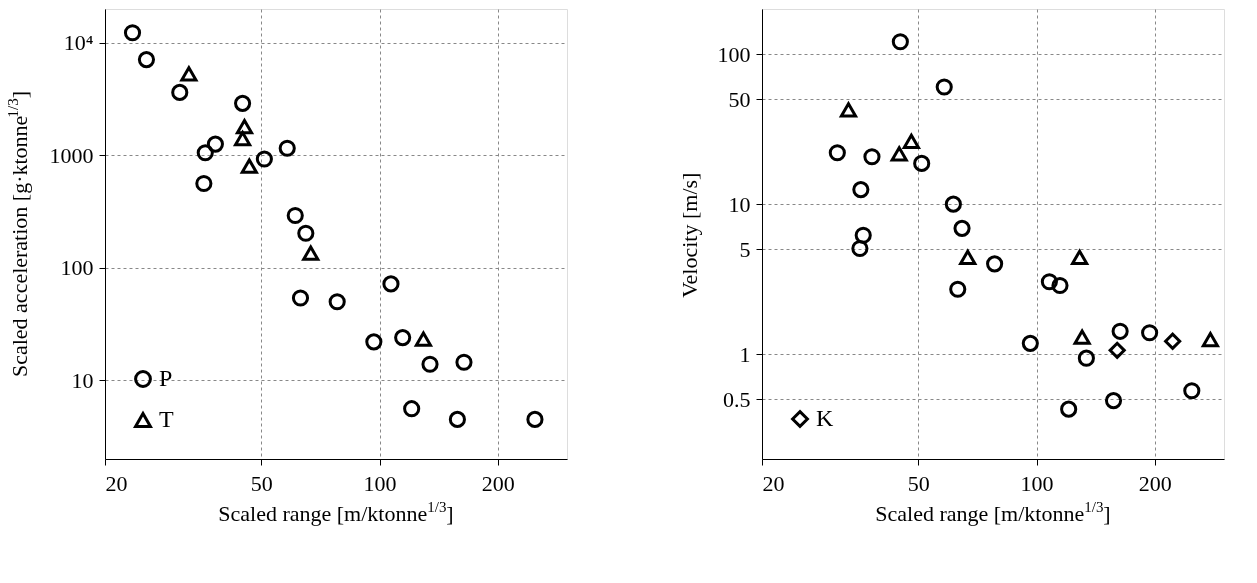 This screenshot has width=1257, height=583. I want to click on y-tick-label: 1, so click(745, 354).